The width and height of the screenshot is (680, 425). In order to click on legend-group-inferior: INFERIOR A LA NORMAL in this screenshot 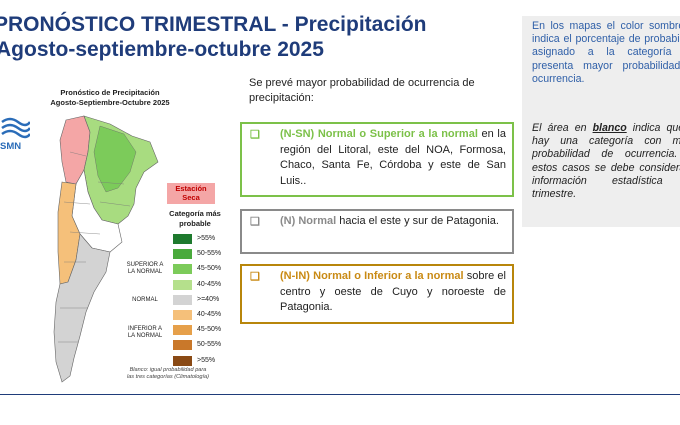, I will do `click(145, 332)`.